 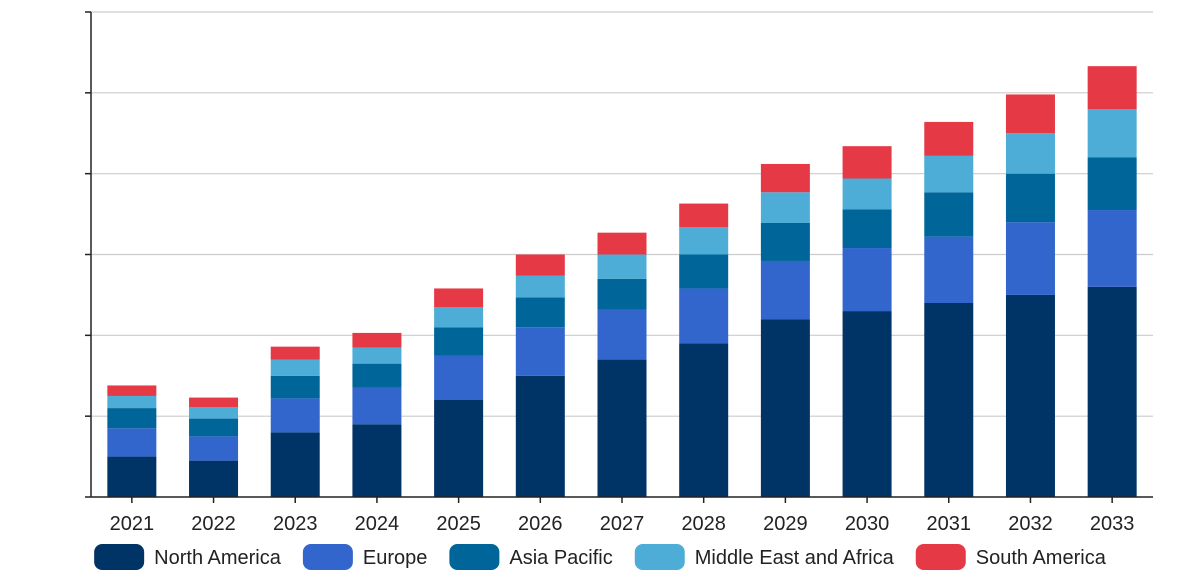 I want to click on x-tick-label: 2027, so click(x=622, y=524).